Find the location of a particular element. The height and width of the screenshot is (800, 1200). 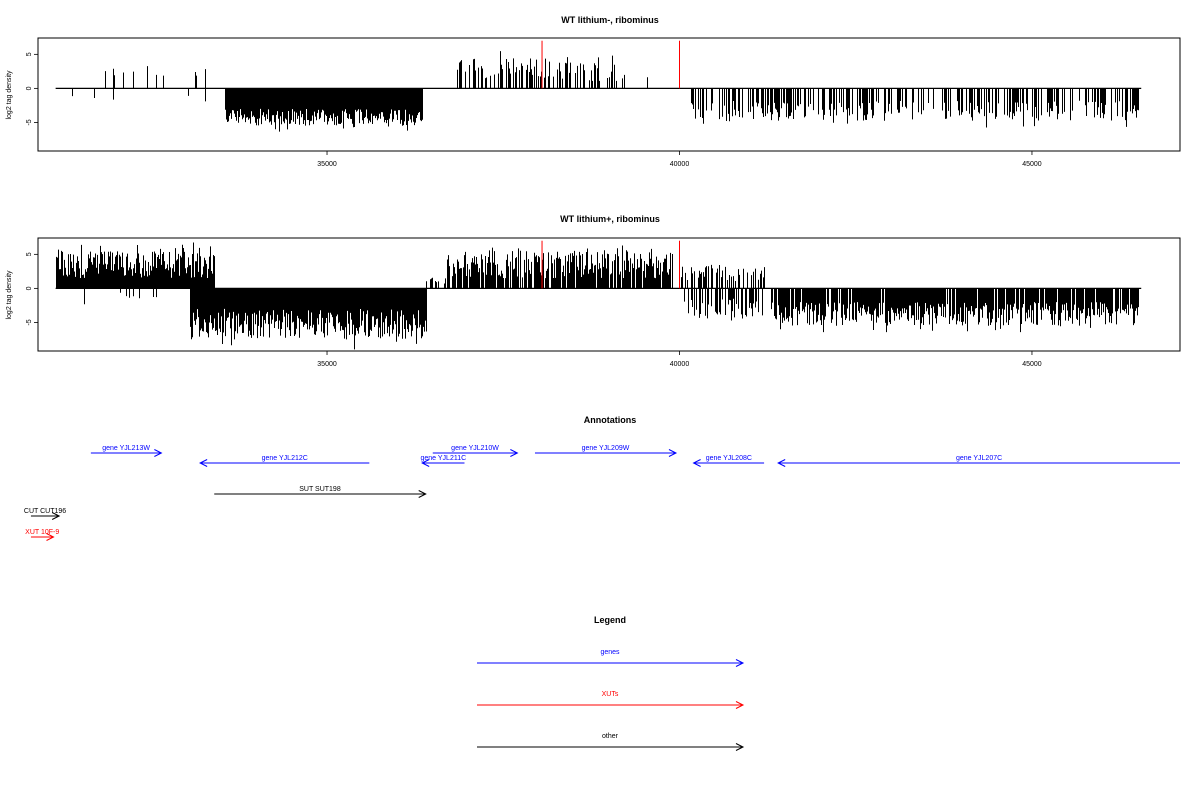

panel-title: WT lithium-, ribominus is located at coordinates (610, 20).